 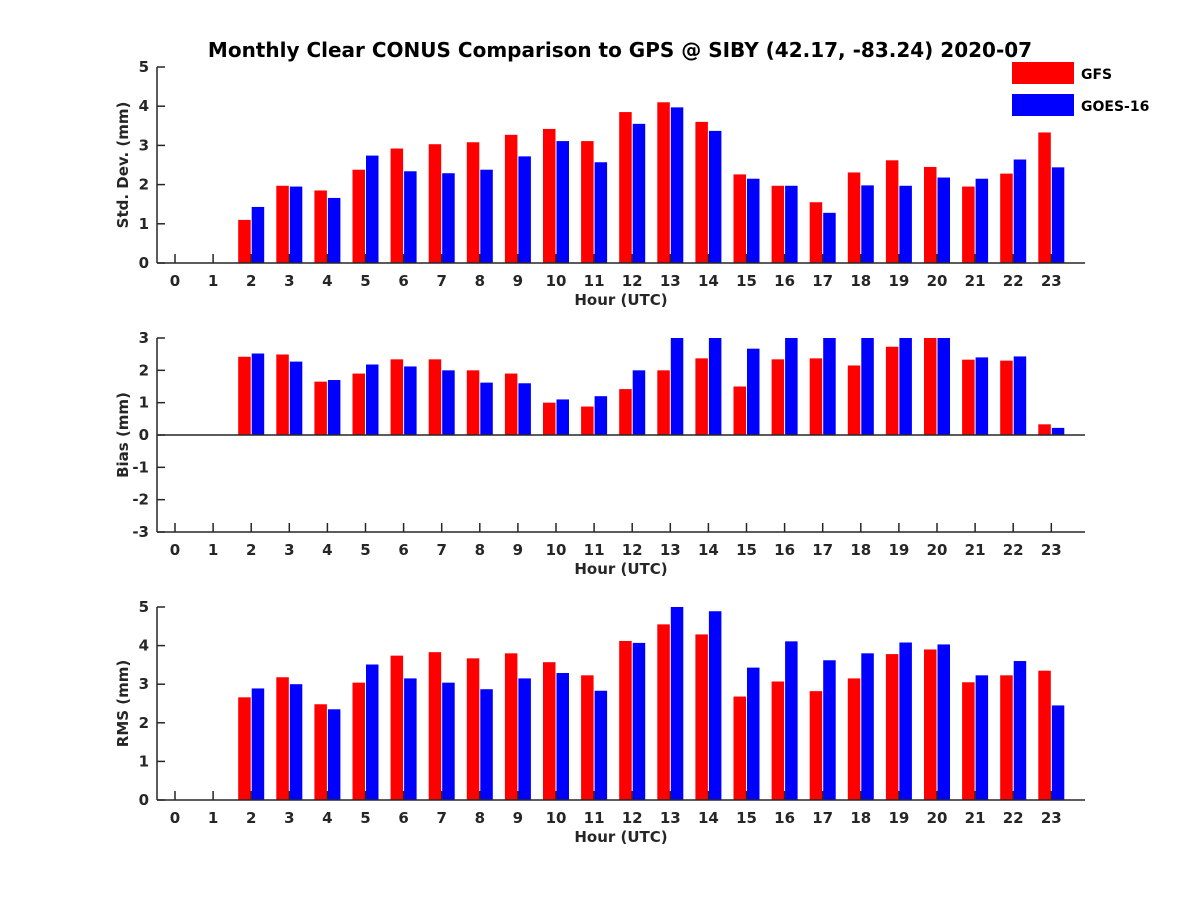 What do you see at coordinates (144, 224) in the screenshot?
I see `y-tick-label: 1` at bounding box center [144, 224].